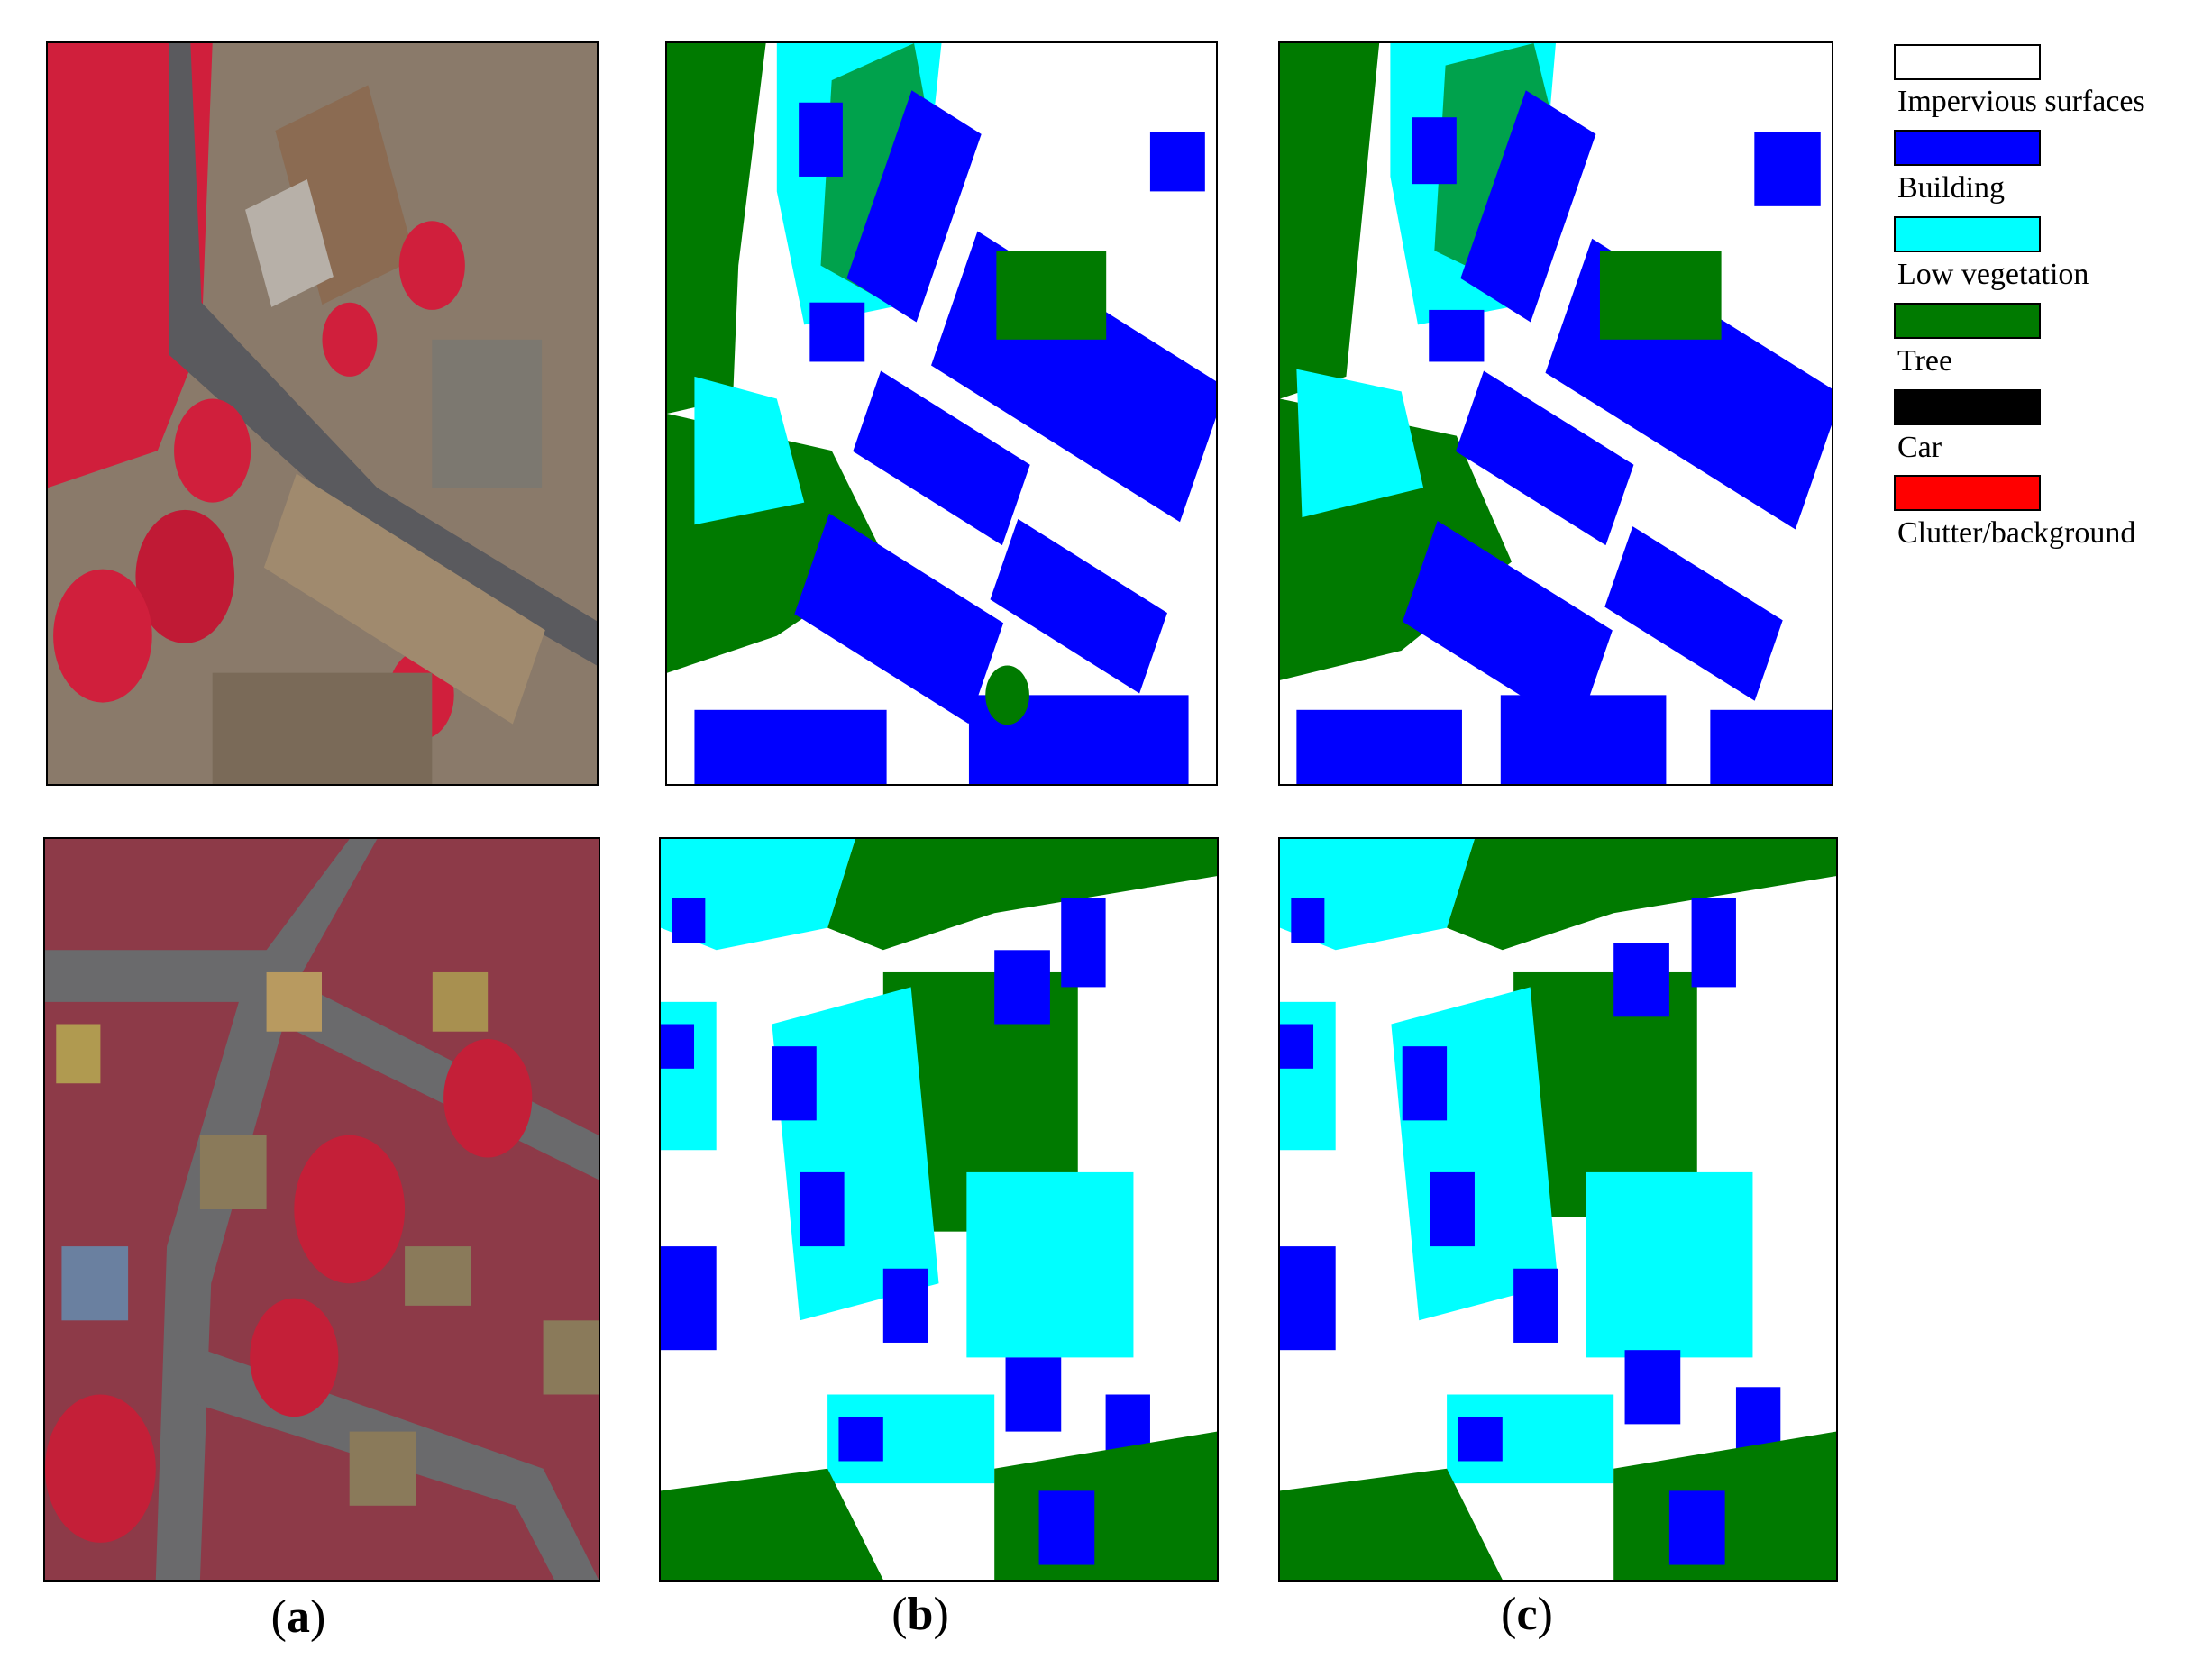  Describe the element at coordinates (1967, 321) in the screenshot. I see `legend-swatch-tree` at that location.